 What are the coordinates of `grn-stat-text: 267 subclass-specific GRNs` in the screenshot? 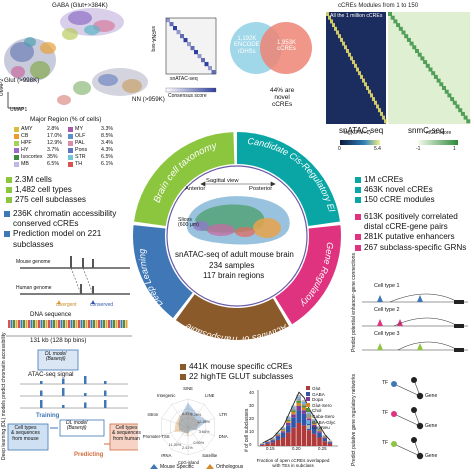 It's located at (415, 247).